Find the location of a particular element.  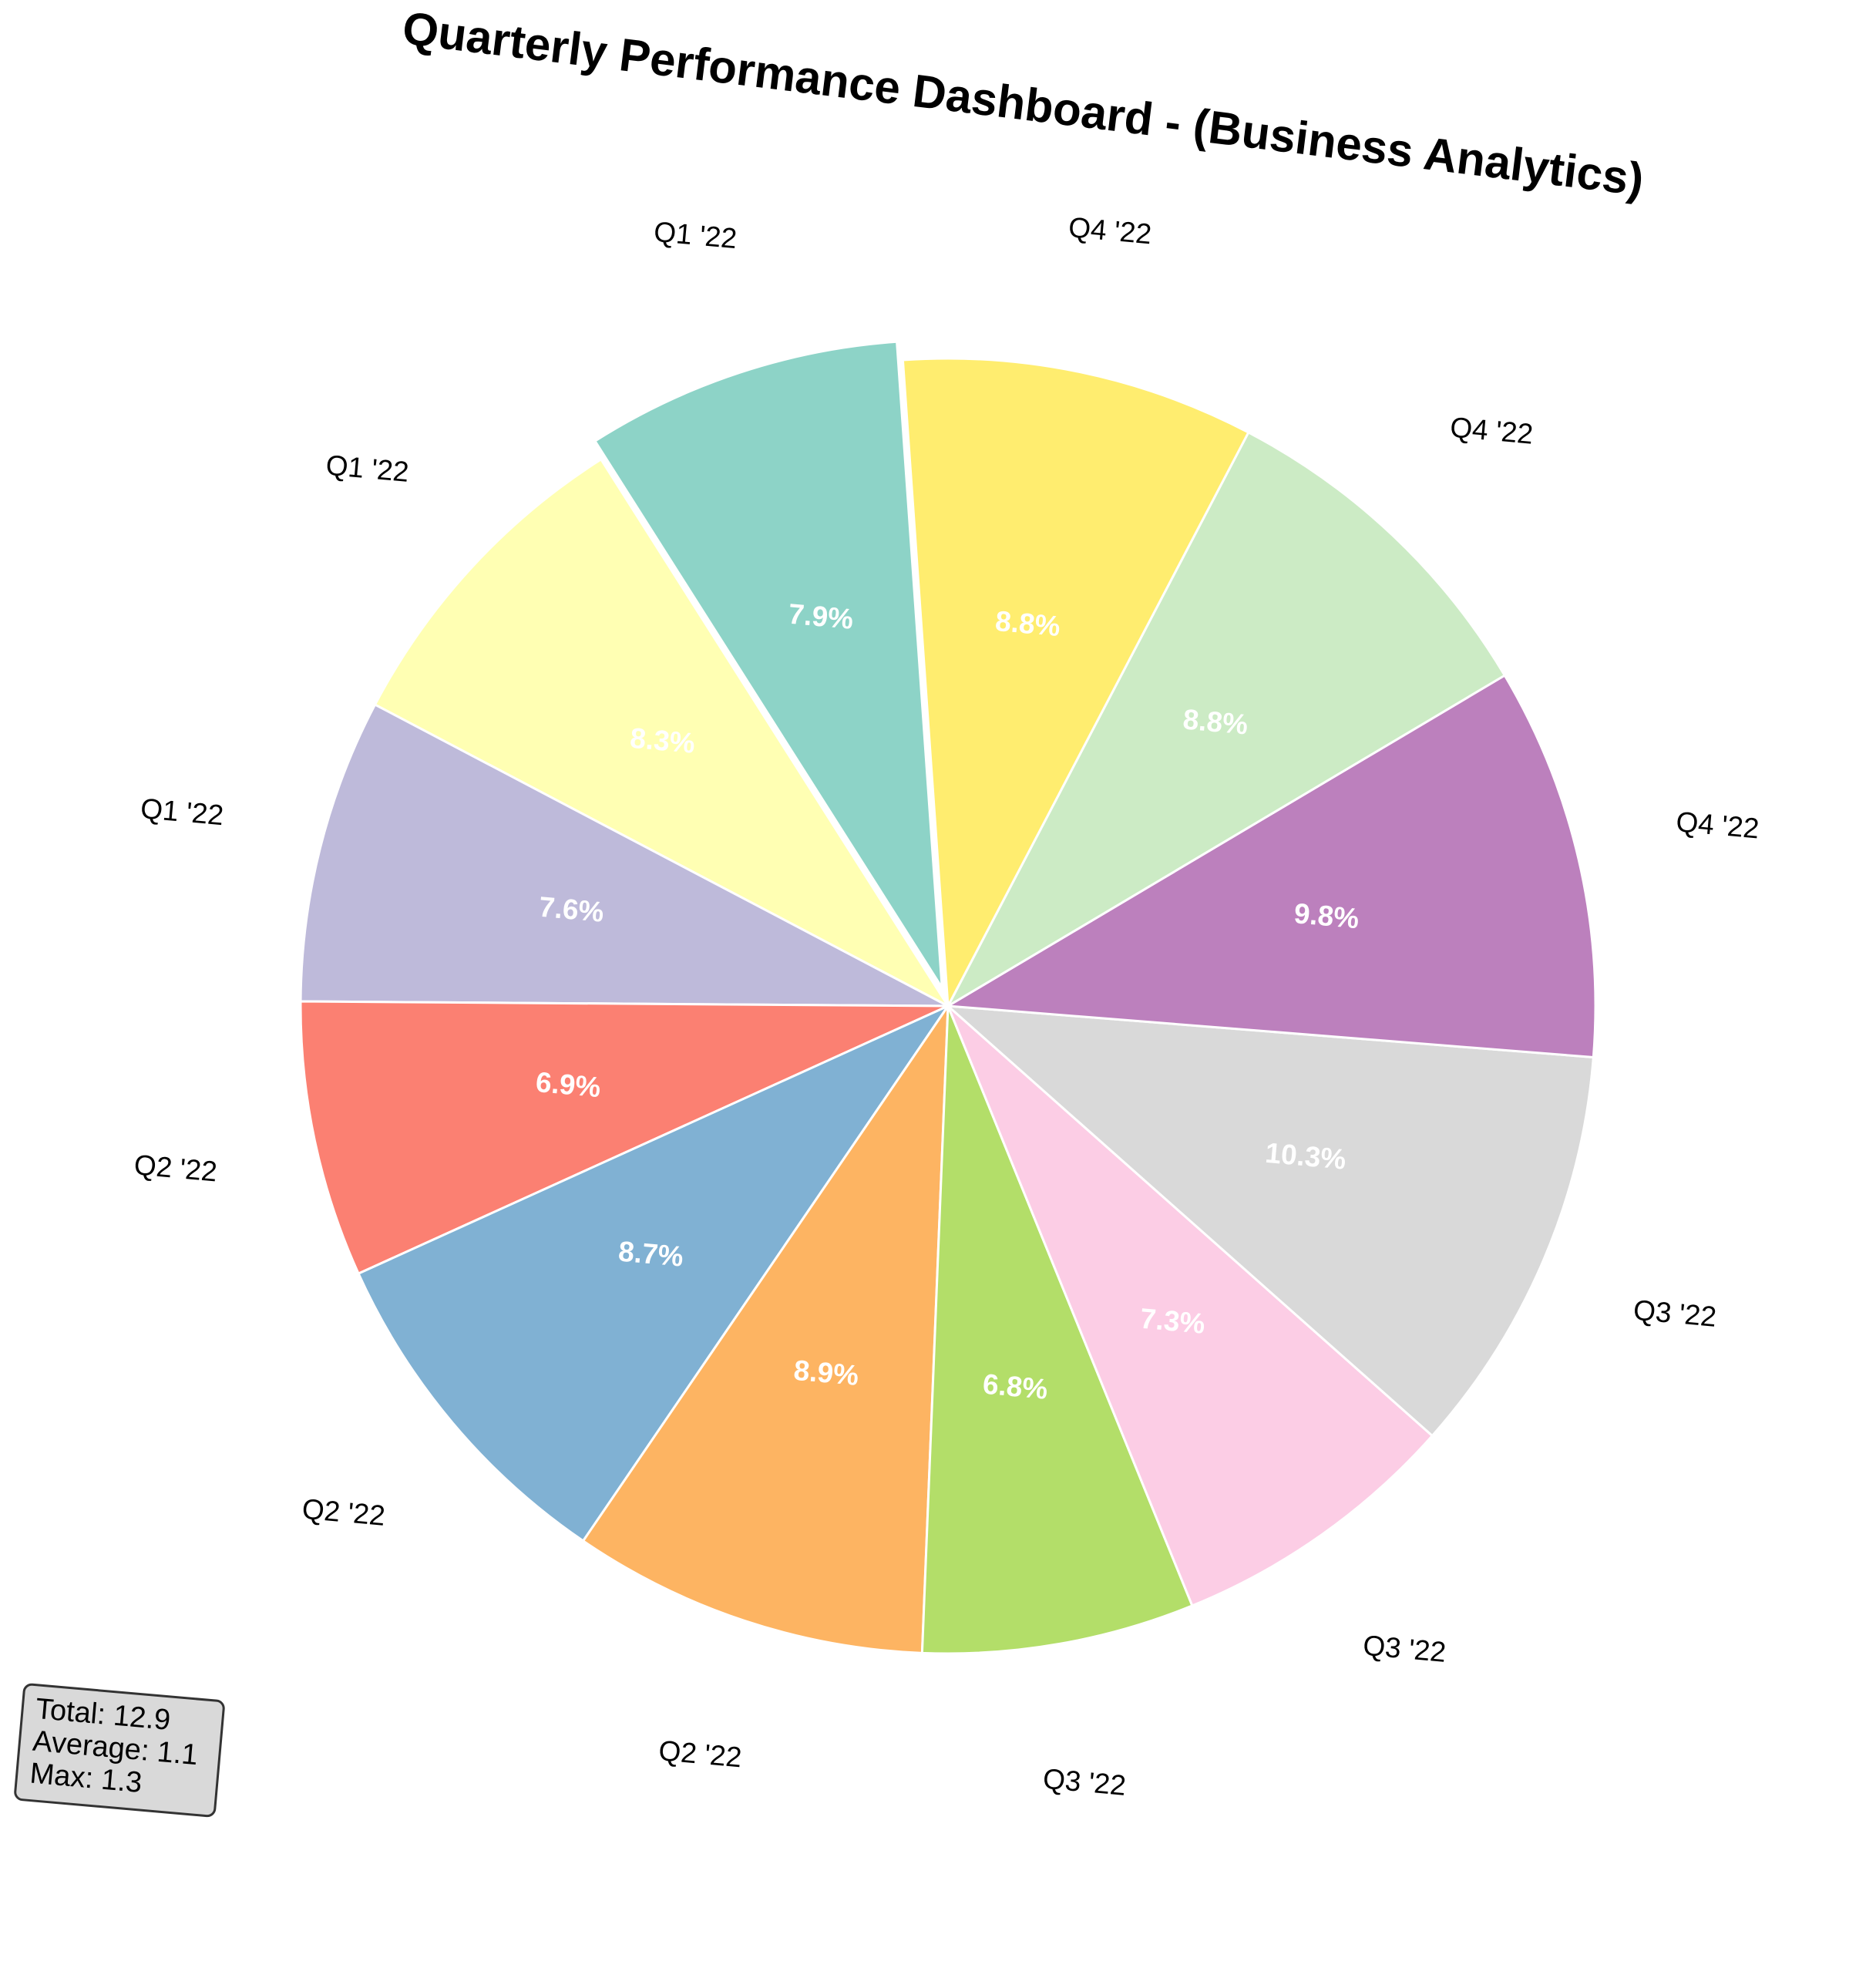

stats-box-background is located at coordinates (119, 1750).